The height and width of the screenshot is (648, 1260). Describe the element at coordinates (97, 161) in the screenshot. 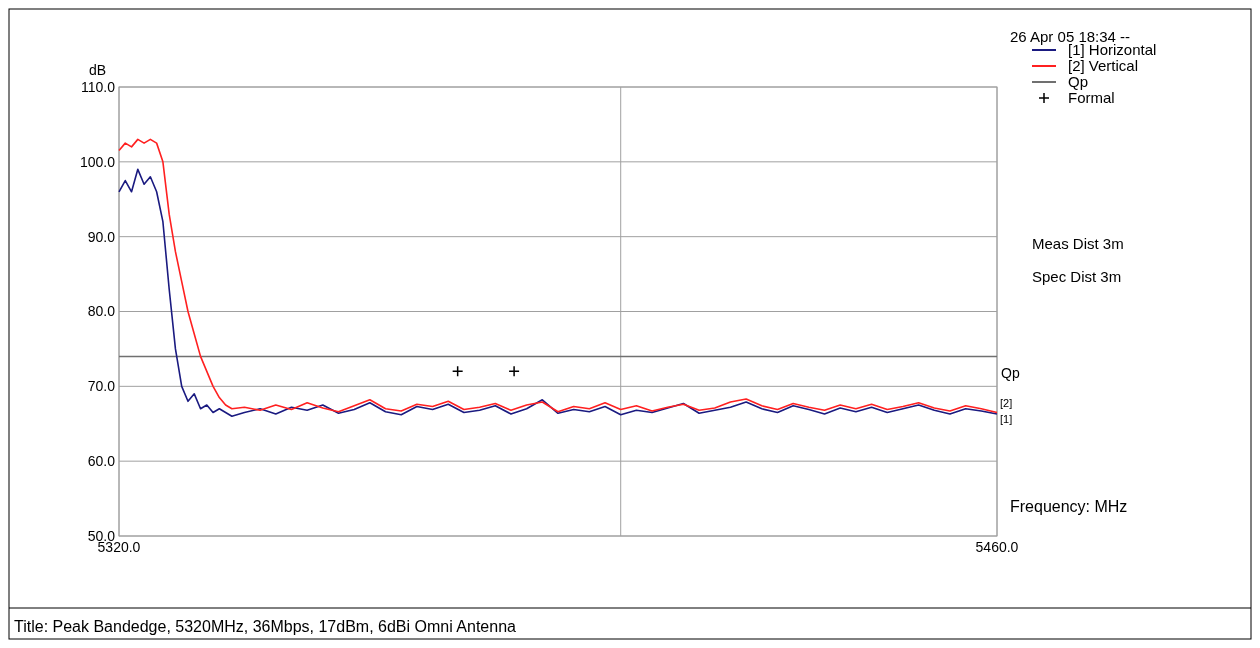

I see `y-tick-label: 100.0` at that location.